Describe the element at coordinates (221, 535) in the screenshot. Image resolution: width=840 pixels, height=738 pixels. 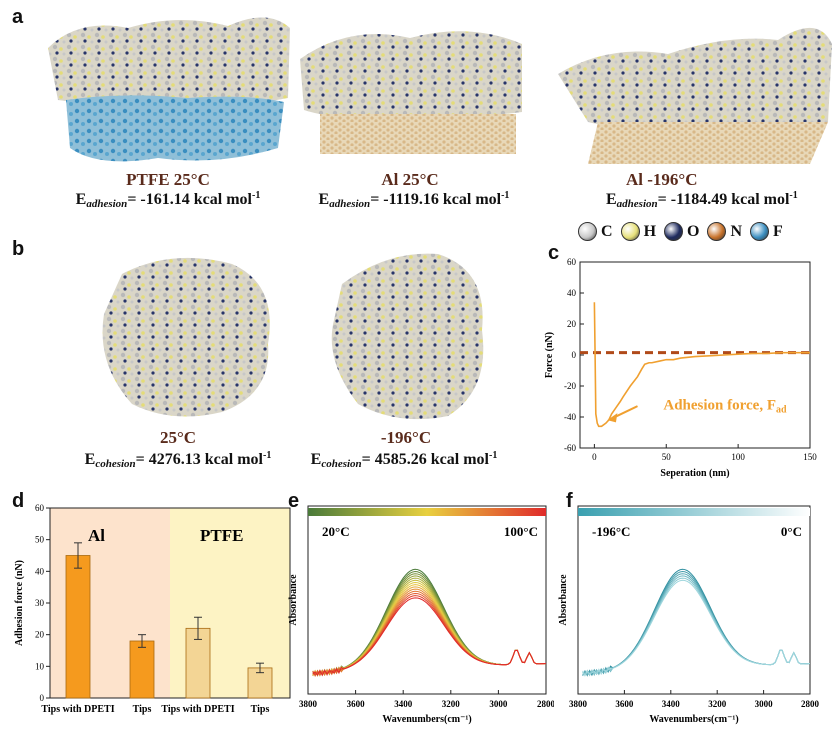
I see `group-label-ptfe: PTFE` at that location.